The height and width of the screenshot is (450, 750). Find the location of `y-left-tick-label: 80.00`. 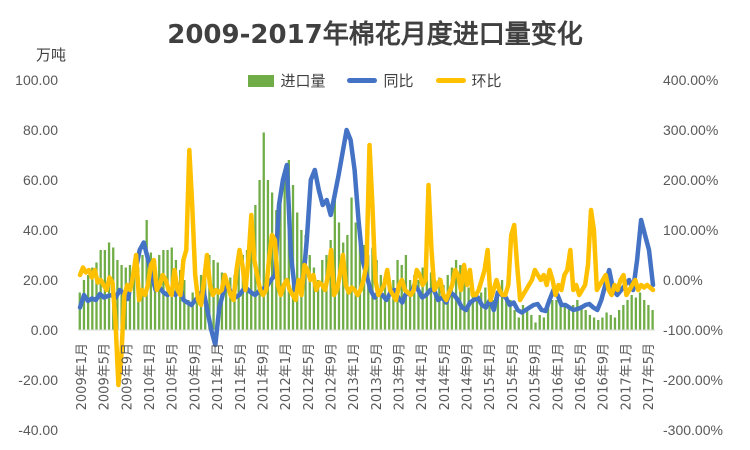

y-left-tick-label: 80.00 is located at coordinates (40, 130).